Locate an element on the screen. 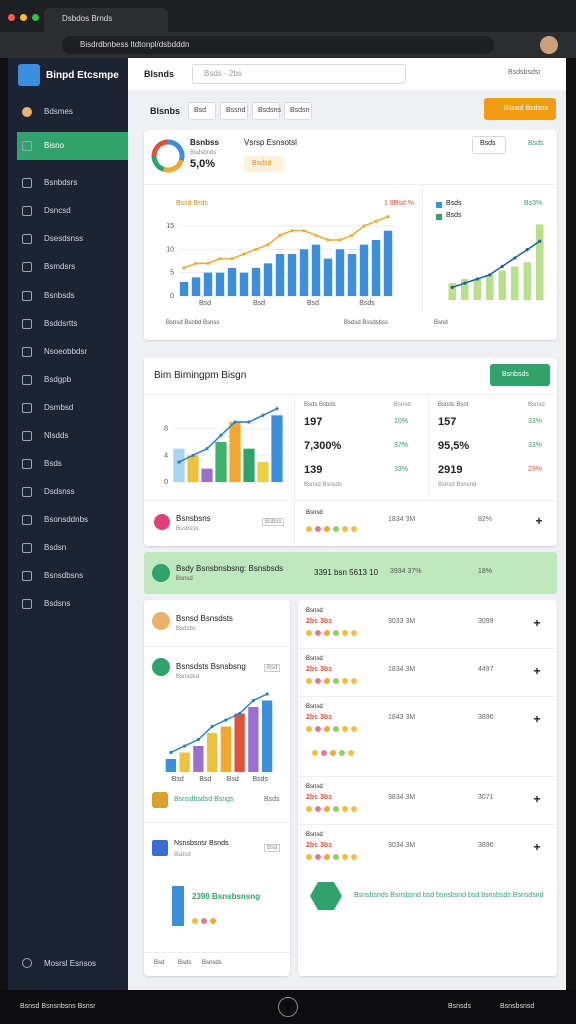 The image size is (576, 1024). card-icon is located at coordinates (161, 667).